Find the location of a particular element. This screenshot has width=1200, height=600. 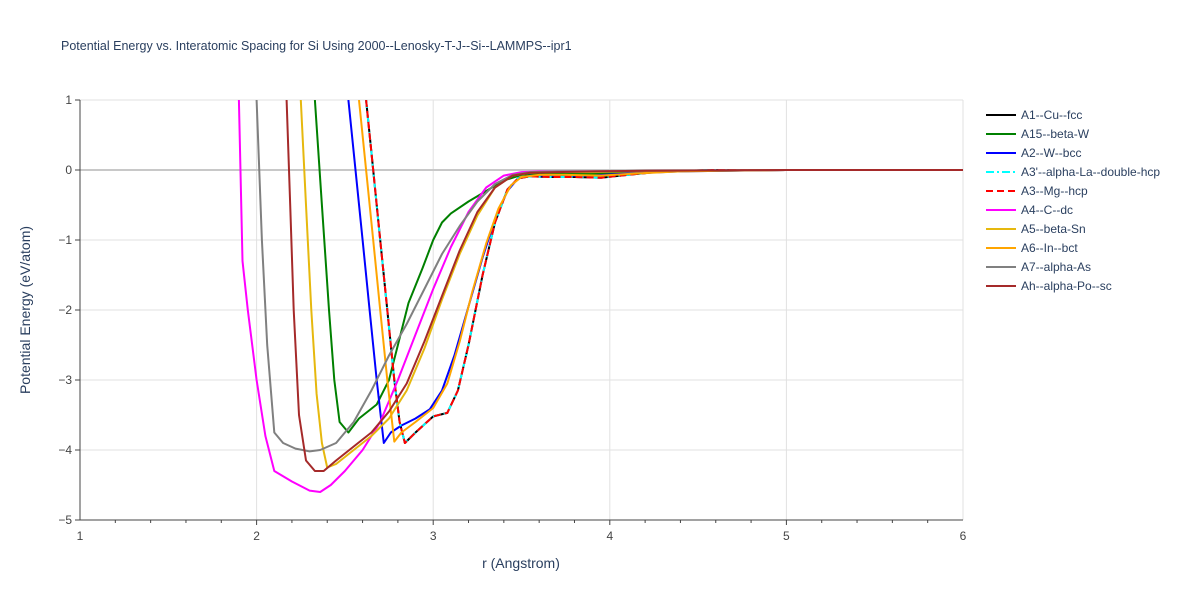

legend-item: A2--W--bcc is located at coordinates (1033, 153).